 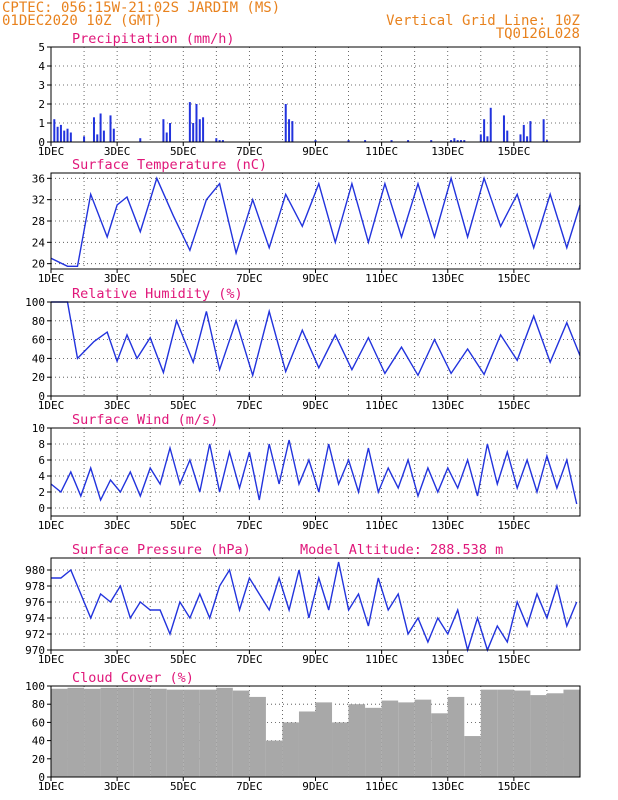 What do you see at coordinates (447, 151) in the screenshot?
I see `x-tick-label: 13DEC` at bounding box center [447, 151].